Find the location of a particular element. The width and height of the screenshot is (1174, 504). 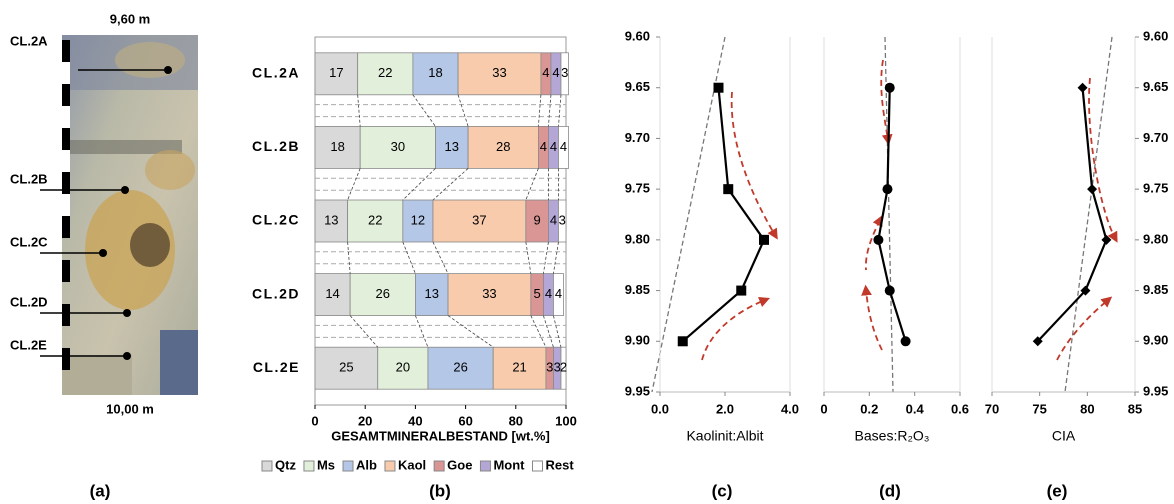

segment-label: 26 is located at coordinates (460, 367).